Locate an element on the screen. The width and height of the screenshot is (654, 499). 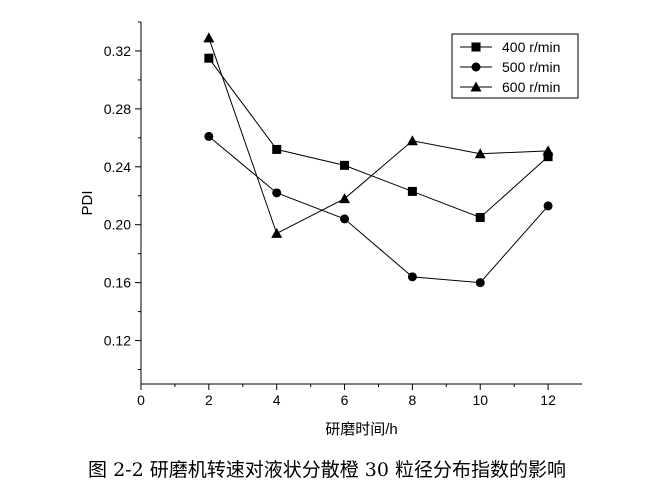
legend-label-1: 400 r/min is located at coordinates (531, 47).